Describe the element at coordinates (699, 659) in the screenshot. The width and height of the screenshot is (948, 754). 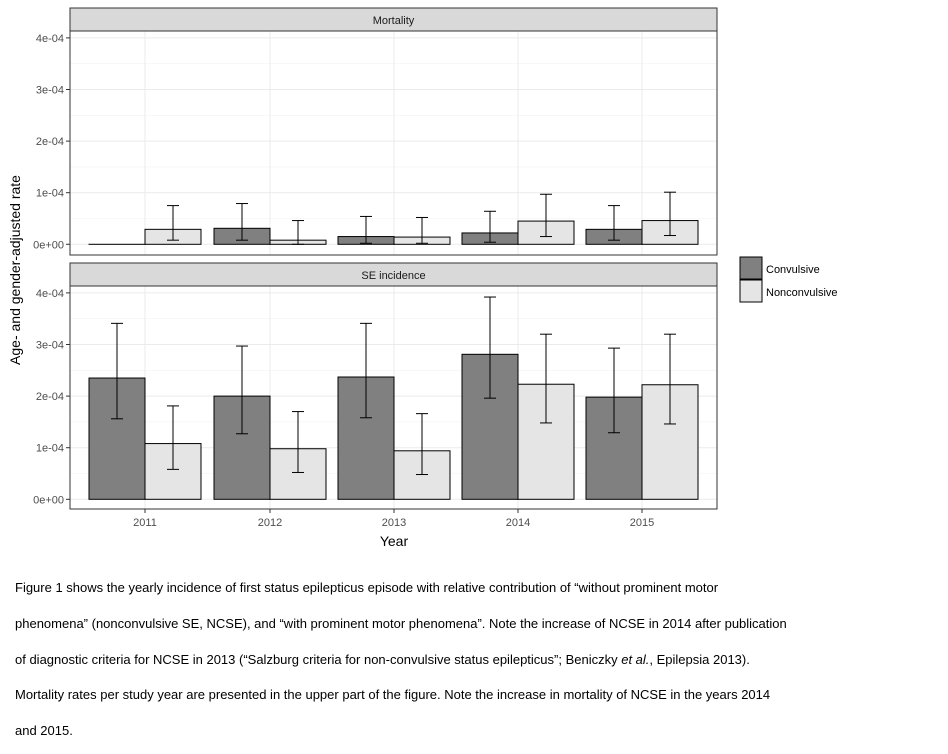
I see `caption-text: , Epilepsia 2013).` at that location.